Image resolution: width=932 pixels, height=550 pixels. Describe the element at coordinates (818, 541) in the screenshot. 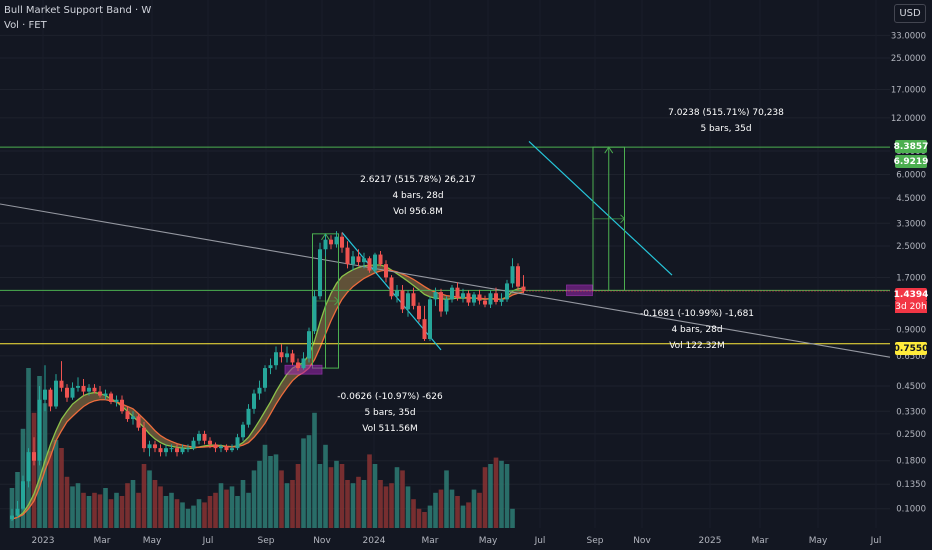

I see `time-tick-label: May` at that location.